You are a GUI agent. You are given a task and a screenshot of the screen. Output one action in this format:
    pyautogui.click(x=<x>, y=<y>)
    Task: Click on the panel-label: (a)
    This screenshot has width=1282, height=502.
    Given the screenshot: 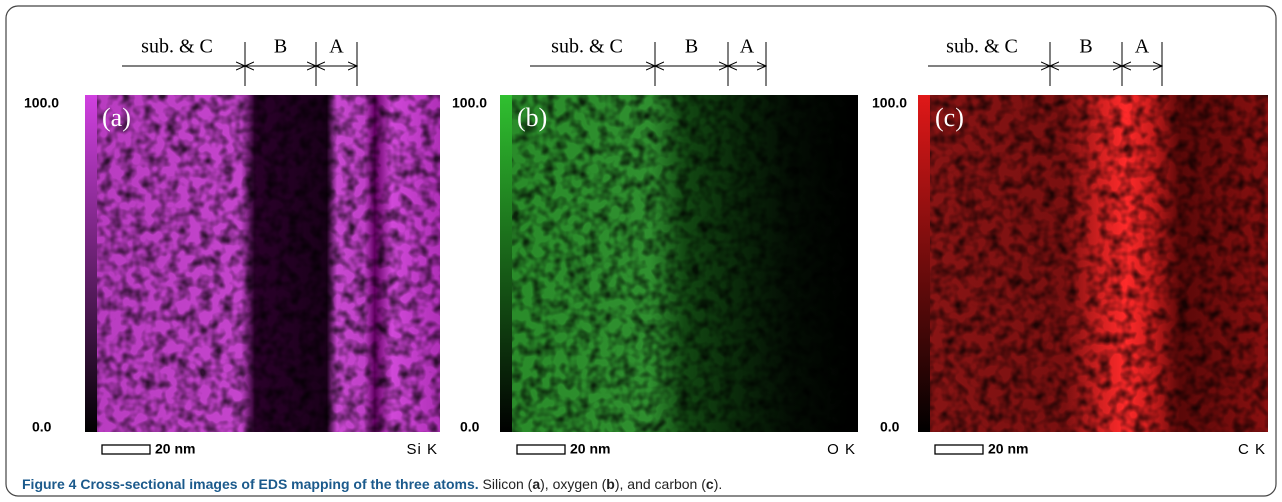 What is the action you would take?
    pyautogui.click(x=116, y=117)
    